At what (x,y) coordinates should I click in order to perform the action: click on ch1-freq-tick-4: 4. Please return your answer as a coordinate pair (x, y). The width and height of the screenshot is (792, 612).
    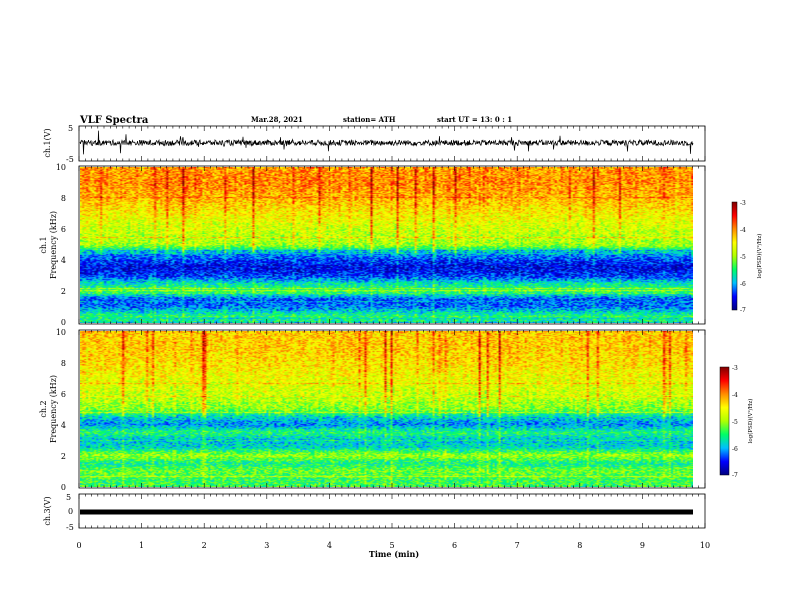
    Looking at the image, I should click on (63, 260).